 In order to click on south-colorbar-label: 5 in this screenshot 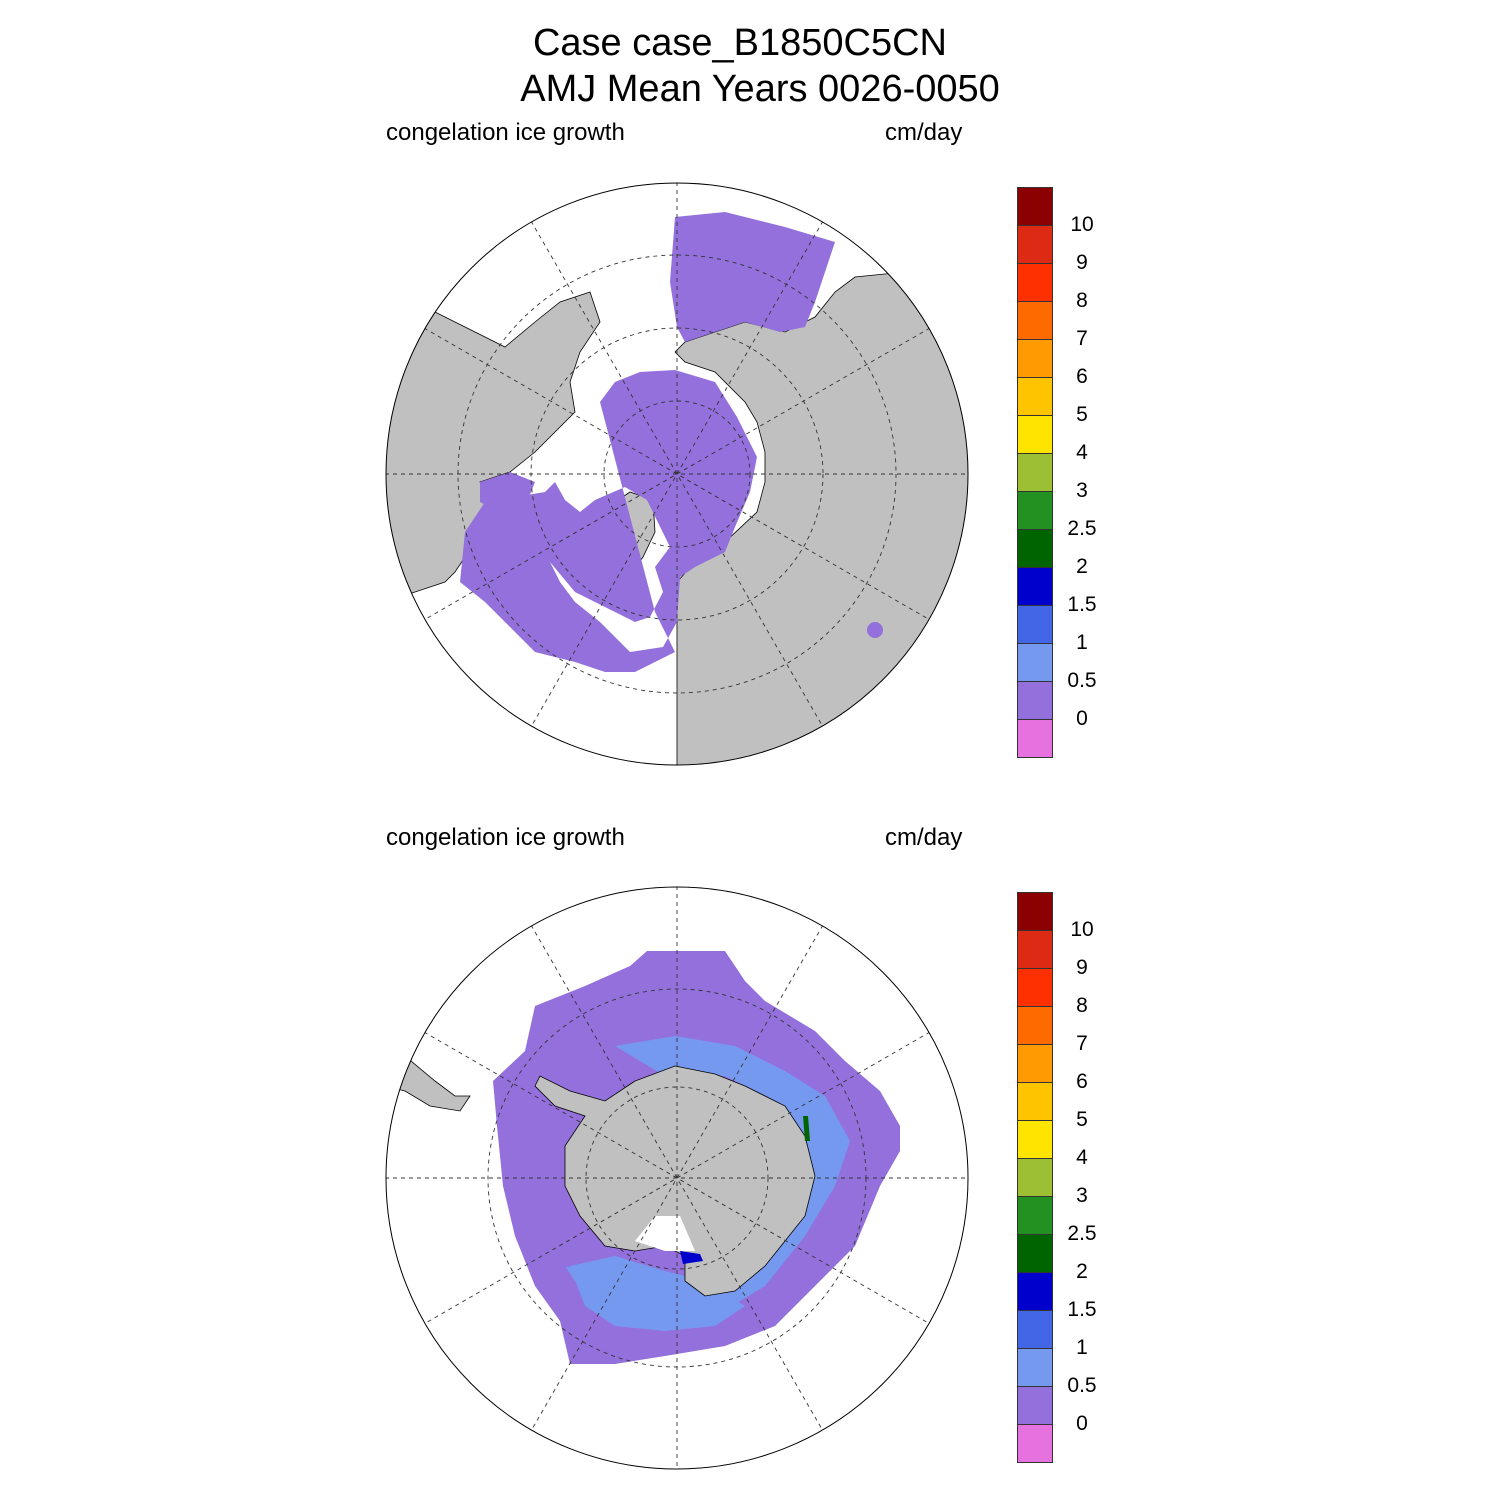, I will do `click(1082, 1119)`.